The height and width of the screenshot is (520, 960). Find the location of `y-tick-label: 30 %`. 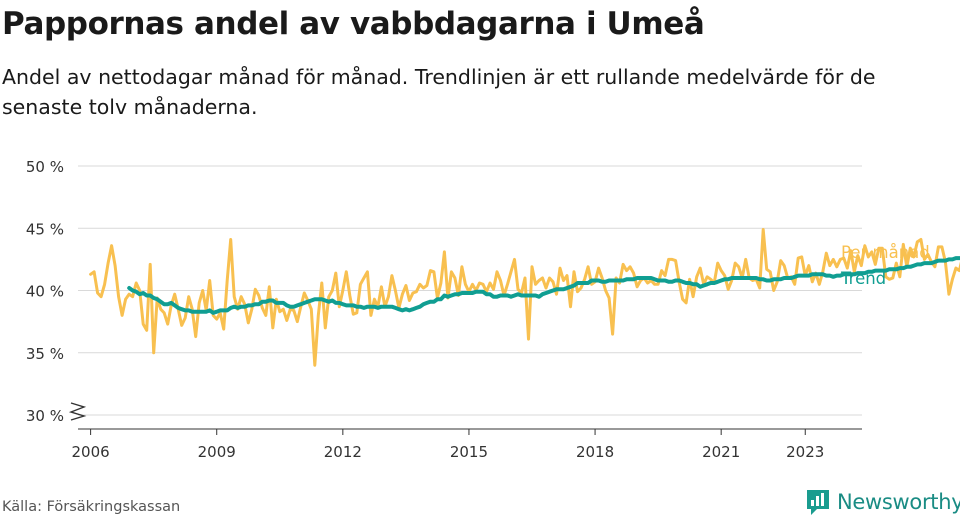

y-tick-label: 30 % is located at coordinates (45, 416).